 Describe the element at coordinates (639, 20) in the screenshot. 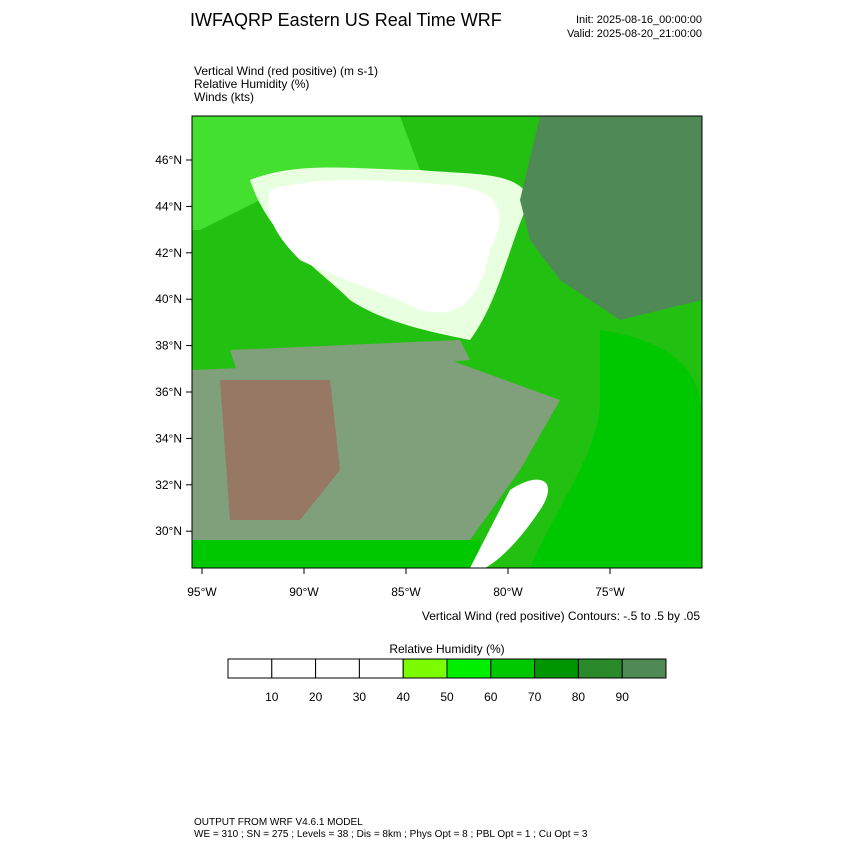

I see `init-time: Init: 2025-08-16_00:00:00` at that location.